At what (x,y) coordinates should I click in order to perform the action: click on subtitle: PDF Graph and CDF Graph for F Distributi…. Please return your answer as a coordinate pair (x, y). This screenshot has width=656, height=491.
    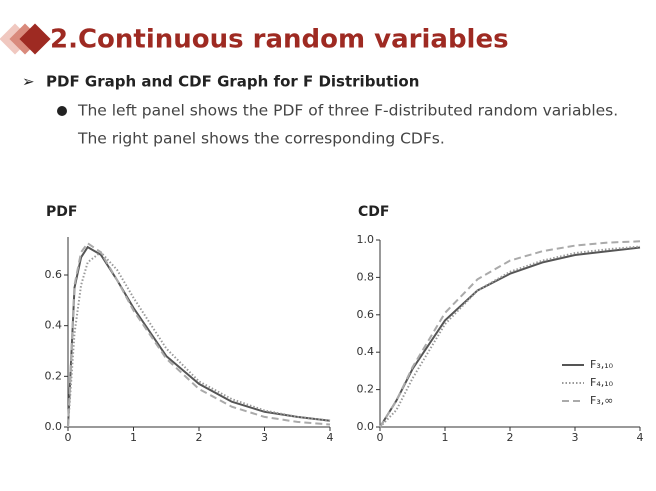
    Looking at the image, I should click on (232, 82).